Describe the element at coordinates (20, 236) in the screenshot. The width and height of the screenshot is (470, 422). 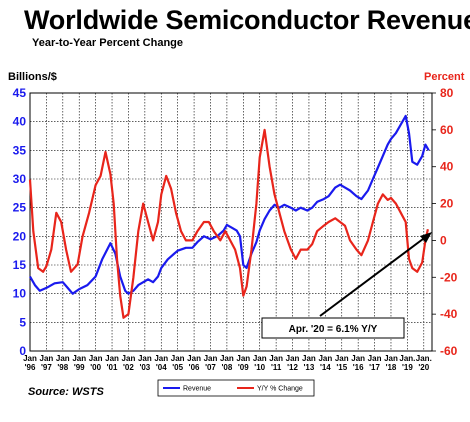
I see `left-tick-label: 20` at that location.